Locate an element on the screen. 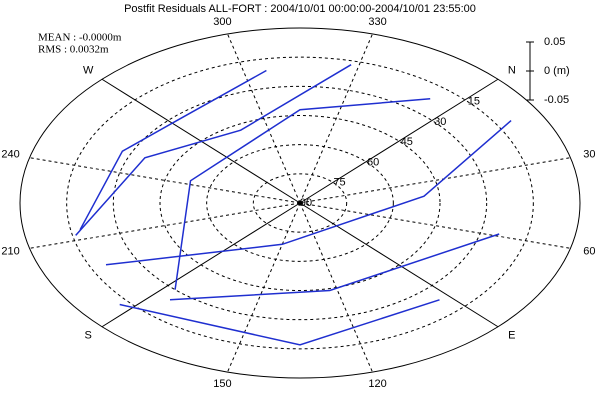  elevation-label: 15 is located at coordinates (474, 102).